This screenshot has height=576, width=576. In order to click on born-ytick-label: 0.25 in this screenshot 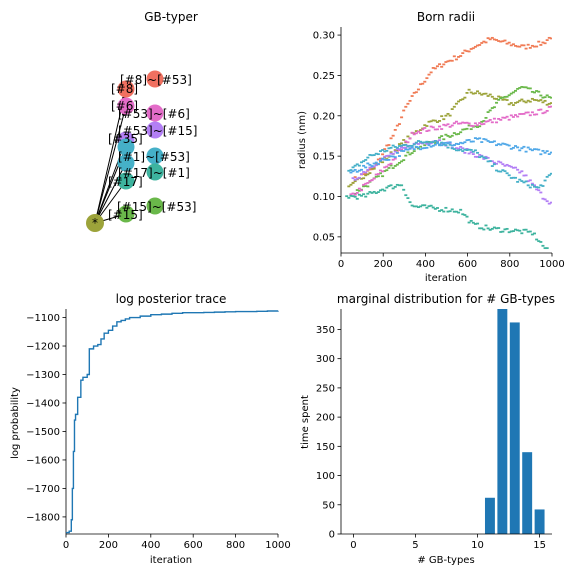, I will do `click(324, 76)`.